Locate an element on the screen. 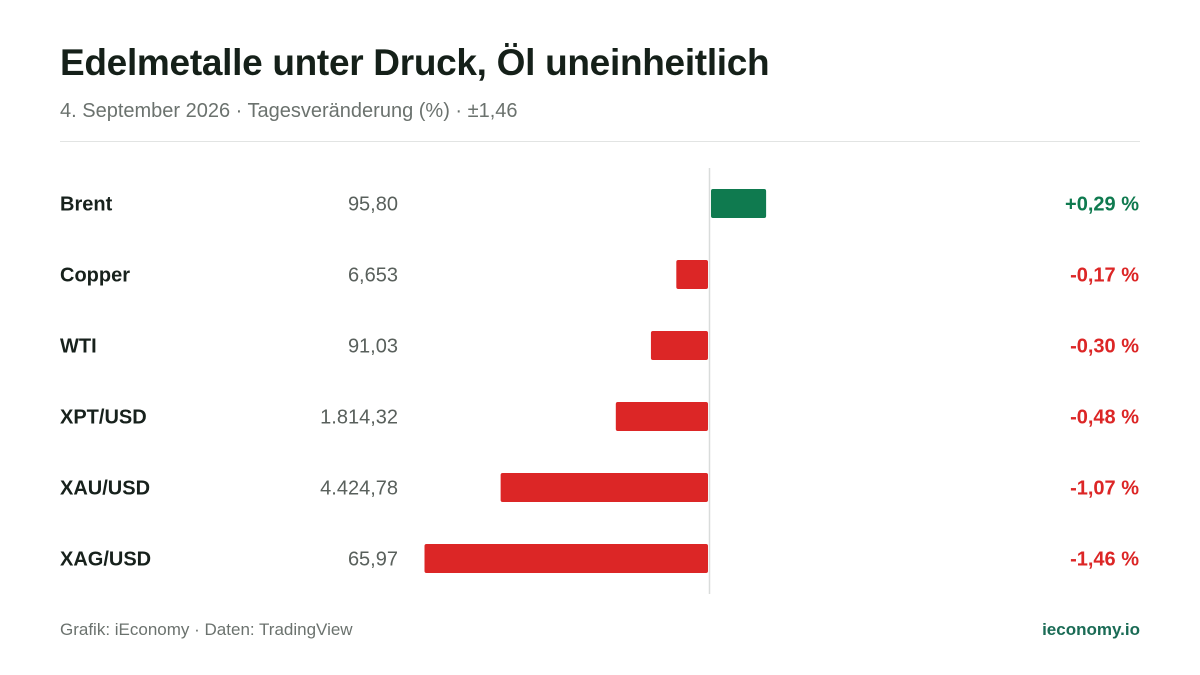  price-label: 4.424,78 is located at coordinates (359, 489).